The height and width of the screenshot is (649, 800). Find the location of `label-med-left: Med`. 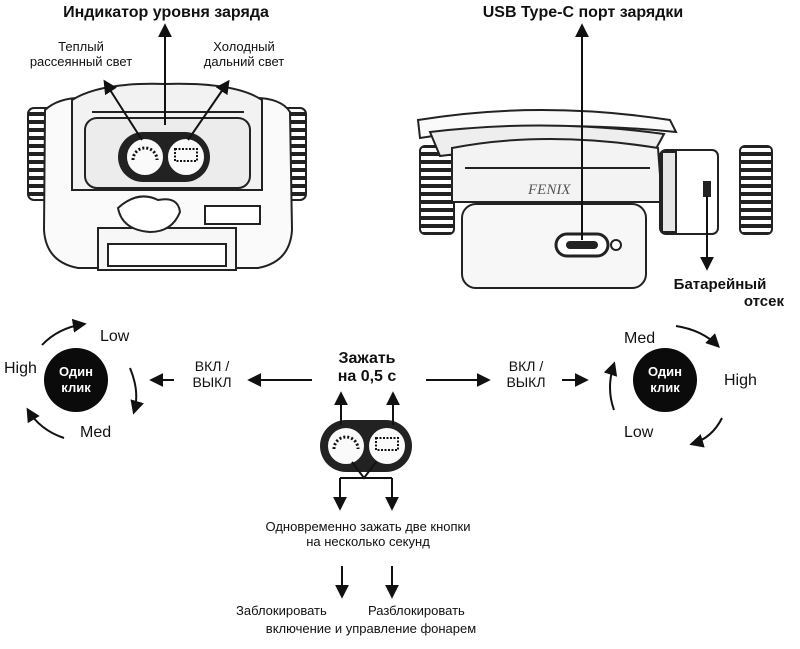

label-med-left: Med is located at coordinates (96, 432).